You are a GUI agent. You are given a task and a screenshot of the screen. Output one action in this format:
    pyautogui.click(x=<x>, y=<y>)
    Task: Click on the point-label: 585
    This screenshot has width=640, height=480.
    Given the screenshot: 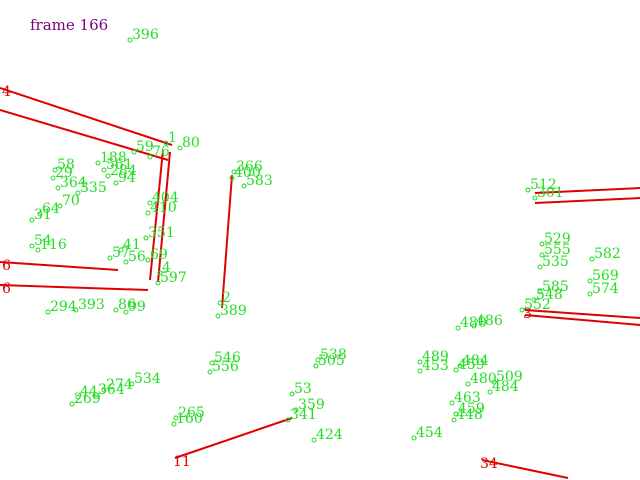 What is the action you would take?
    pyautogui.click(x=555, y=287)
    